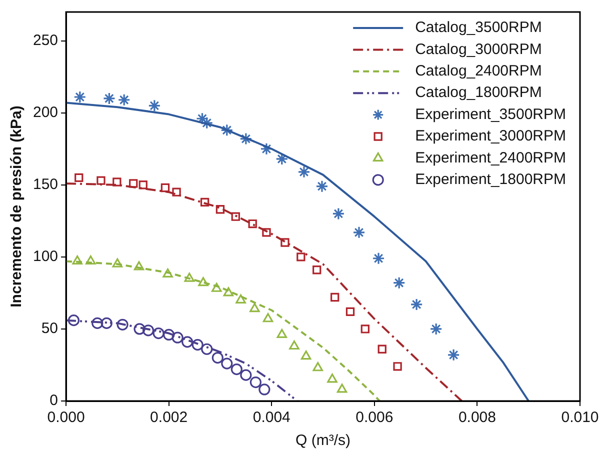 This screenshot has width=602, height=458. Describe the element at coordinates (478, 93) in the screenshot. I see `legend-label: Catalog_1800RPM` at that location.